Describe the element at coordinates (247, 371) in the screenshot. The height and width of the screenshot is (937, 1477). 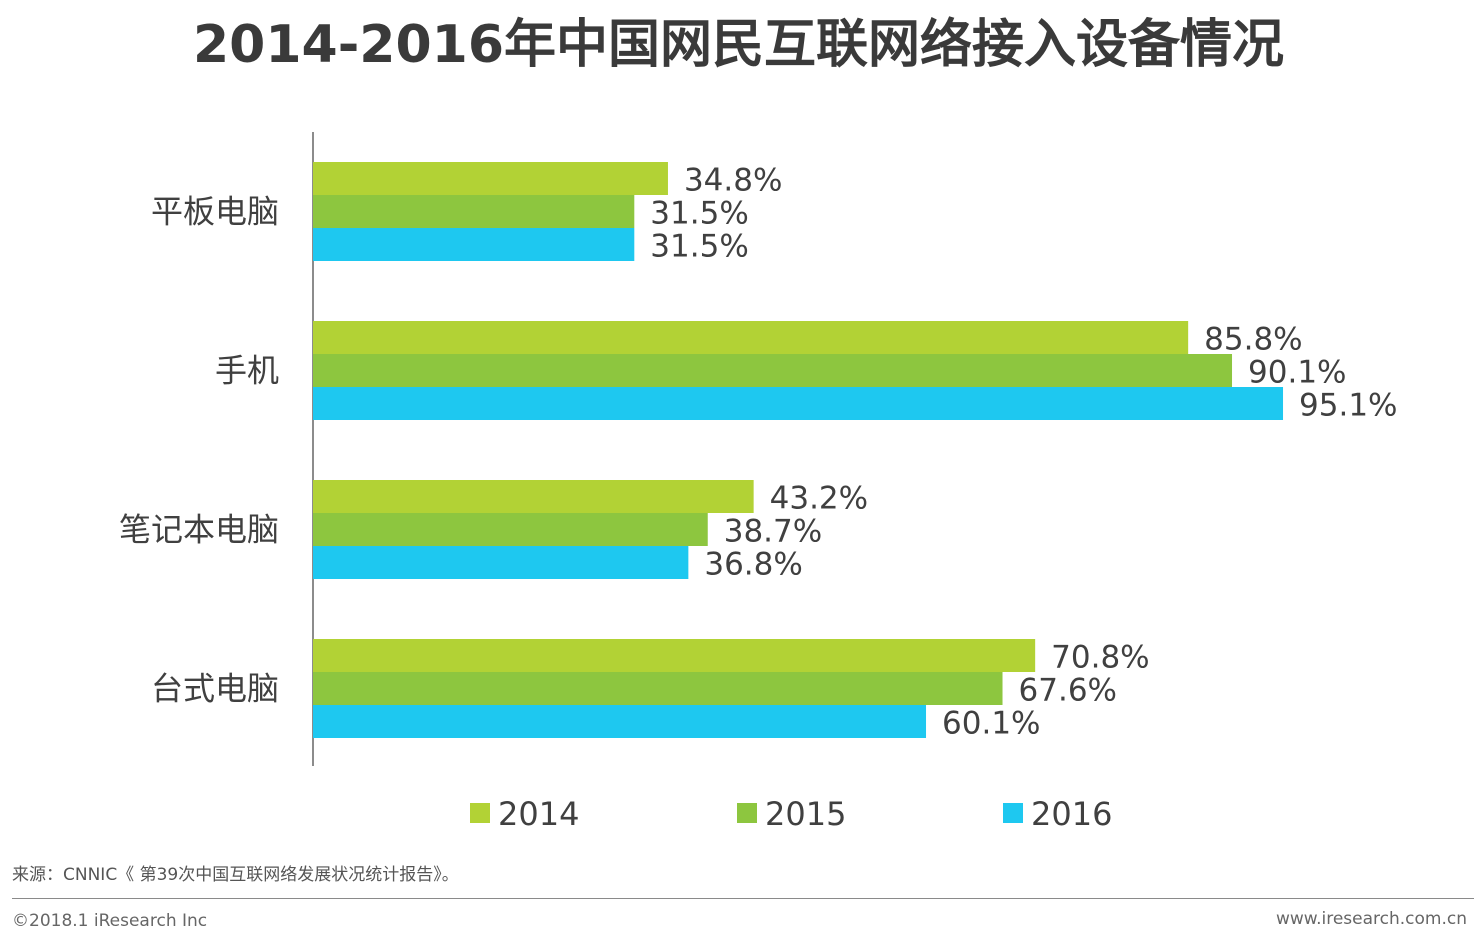
I see `category-label: 手机` at that location.